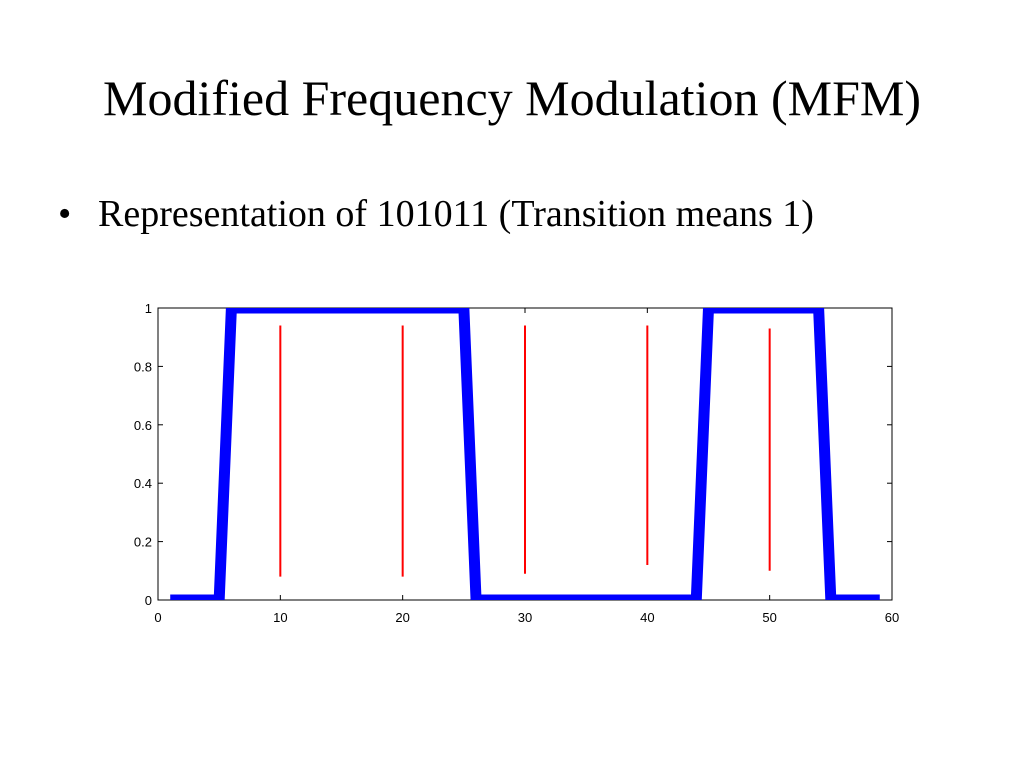 The width and height of the screenshot is (1024, 768). Describe the element at coordinates (143, 542) in the screenshot. I see `y-tick-label: 0.2` at that location.